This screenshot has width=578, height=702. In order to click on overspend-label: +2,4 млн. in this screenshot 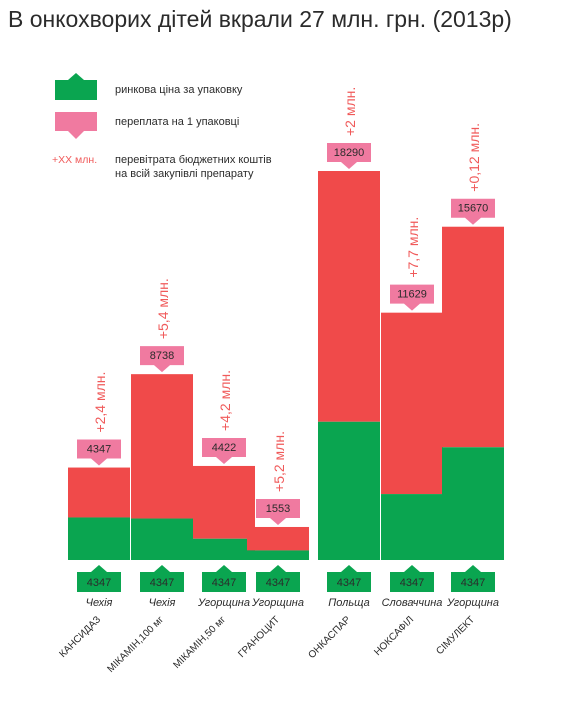, I will do `click(100, 402)`.